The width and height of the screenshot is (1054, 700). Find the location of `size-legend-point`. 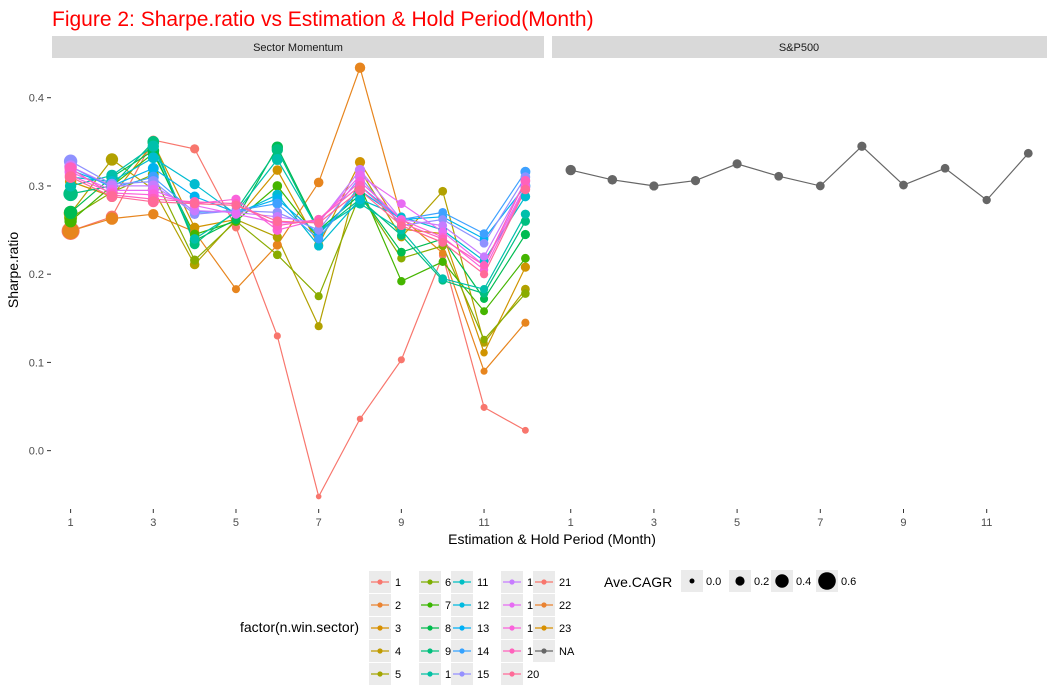

size-legend-point is located at coordinates (740, 581).